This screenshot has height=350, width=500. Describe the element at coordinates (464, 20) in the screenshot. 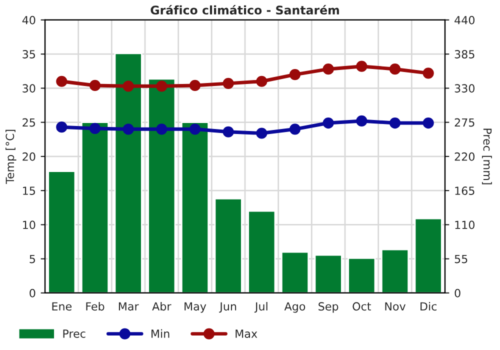

I see `y2-tick-label: 440` at that location.